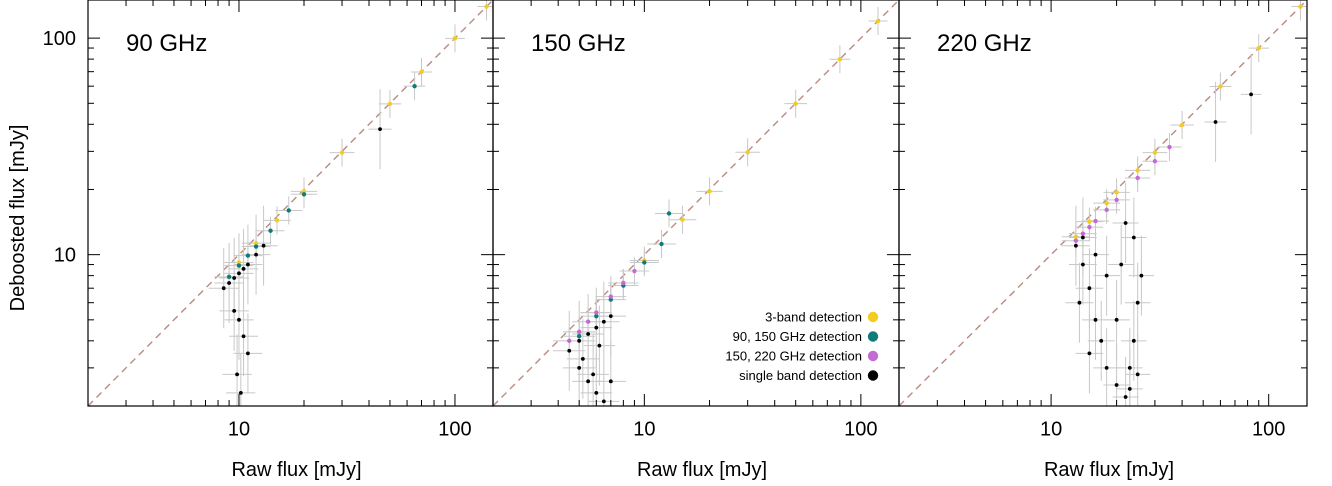  I want to click on panel-band-label: 150 GHz, so click(578, 43).